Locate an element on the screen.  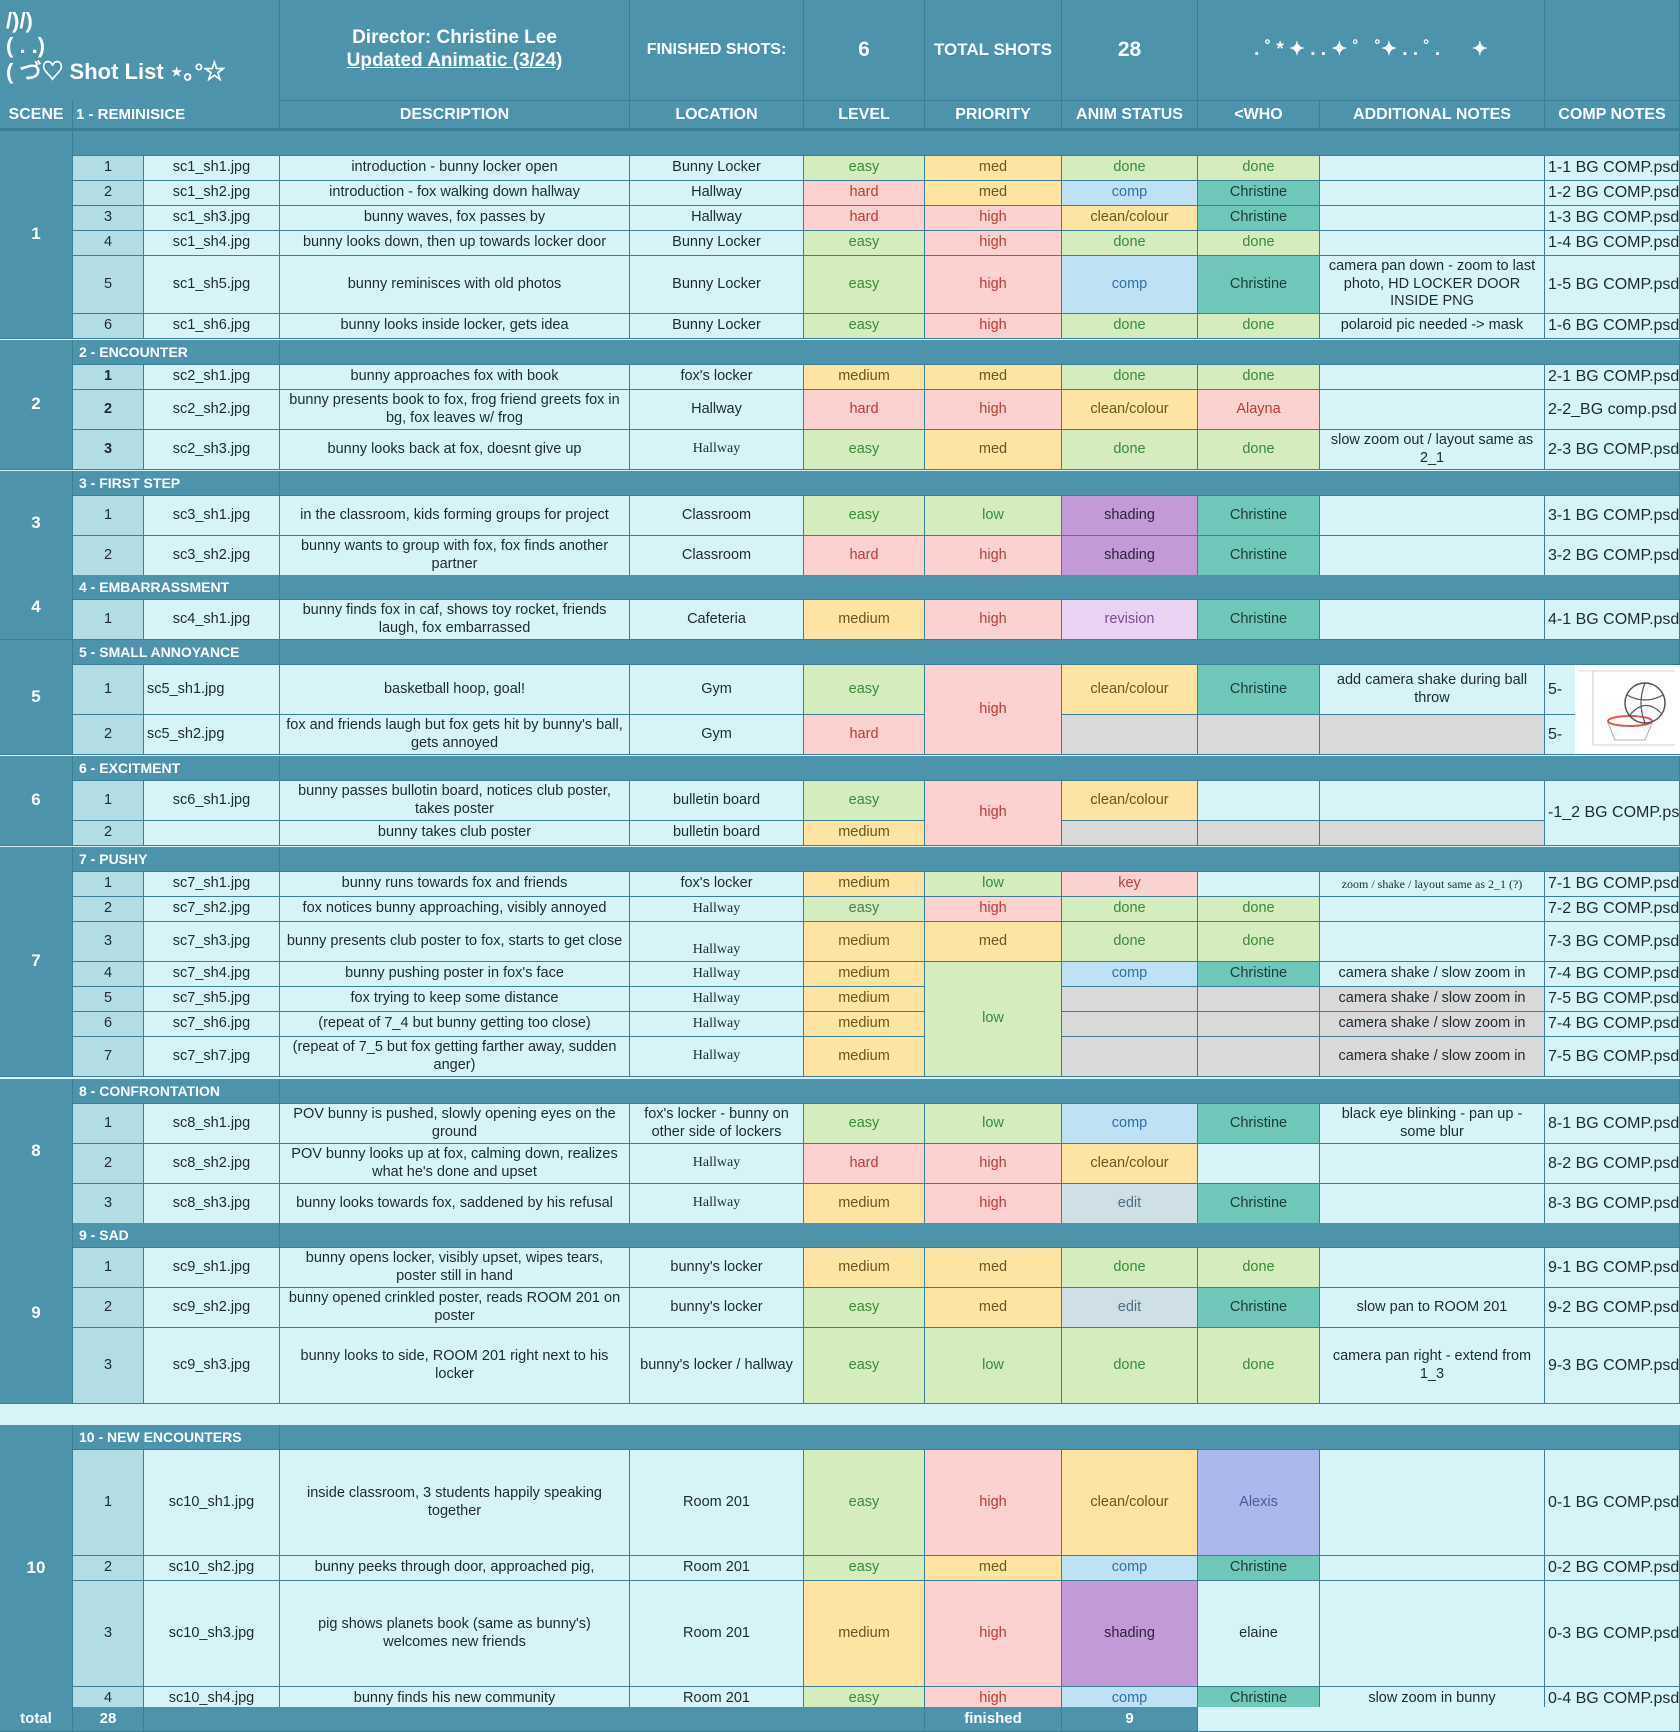
shot-comp-notes: 2-2_BG comp.psd is located at coordinates (1612, 410).